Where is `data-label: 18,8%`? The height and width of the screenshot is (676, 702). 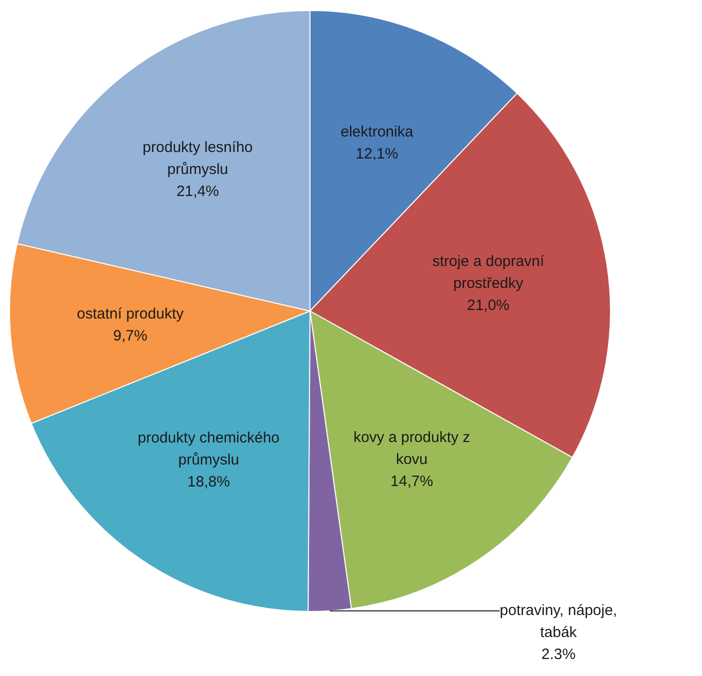
data-label: 18,8% is located at coordinates (208, 481).